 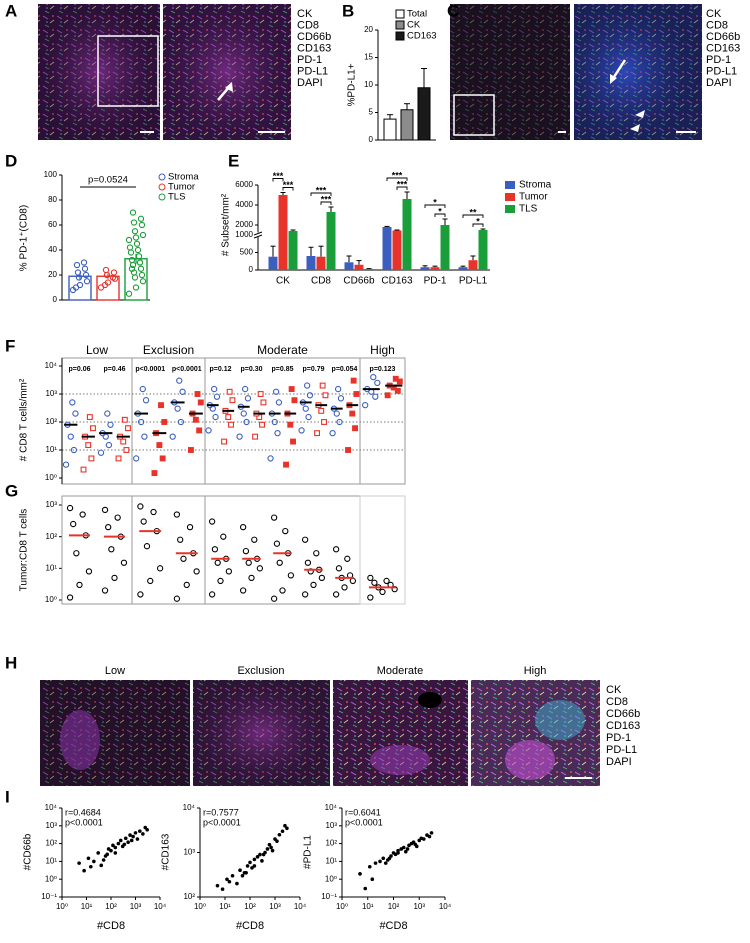 What do you see at coordinates (278, 176) in the screenshot?
I see `significance-label: ***` at bounding box center [278, 176].